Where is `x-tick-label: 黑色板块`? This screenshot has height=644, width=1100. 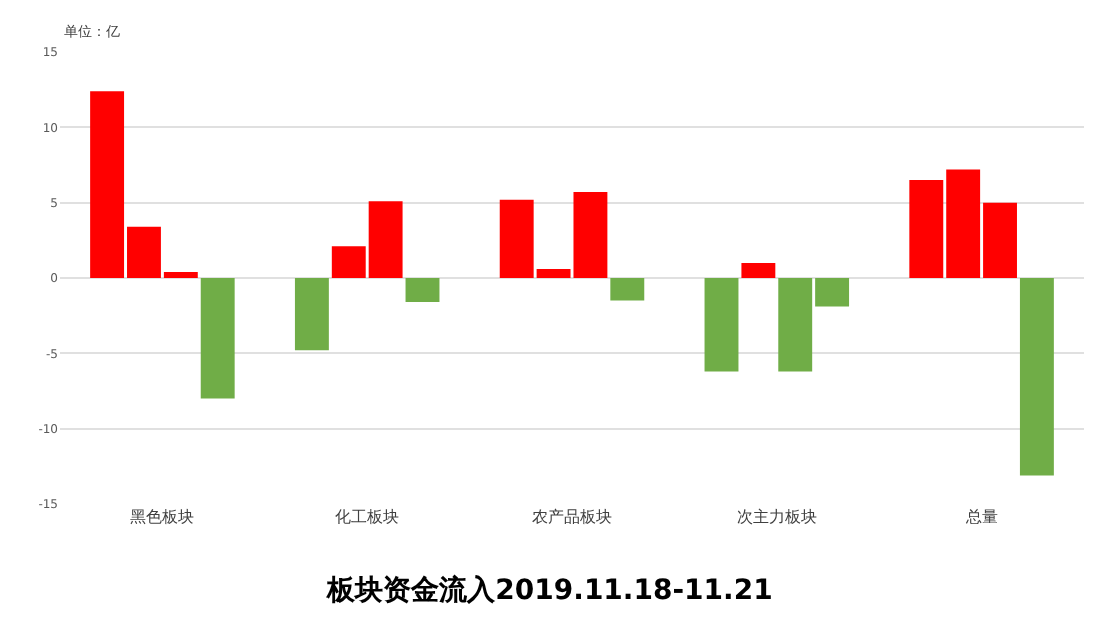
x-tick-label: 黑色板块 is located at coordinates (162, 517).